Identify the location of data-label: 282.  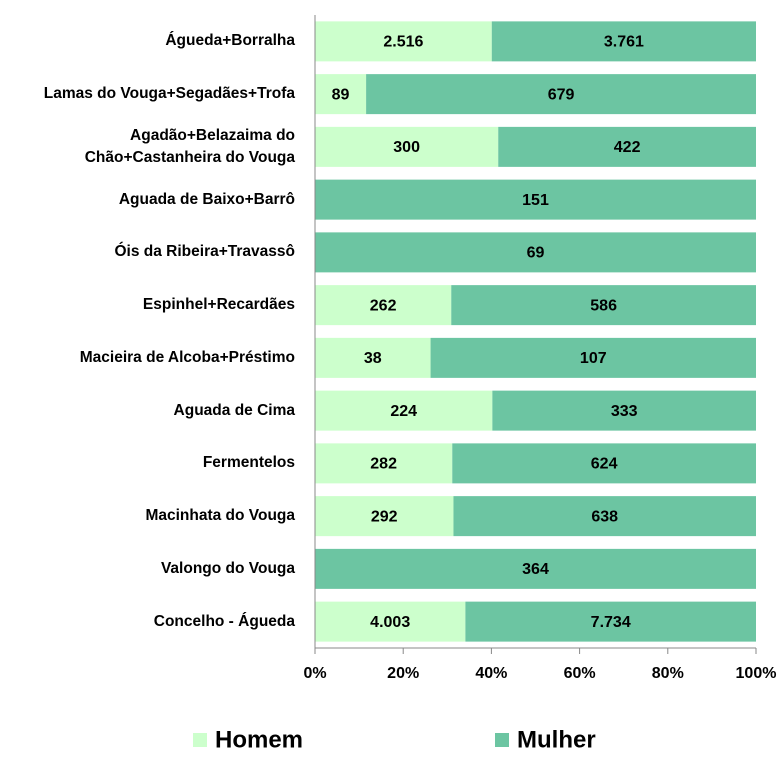
(383, 464).